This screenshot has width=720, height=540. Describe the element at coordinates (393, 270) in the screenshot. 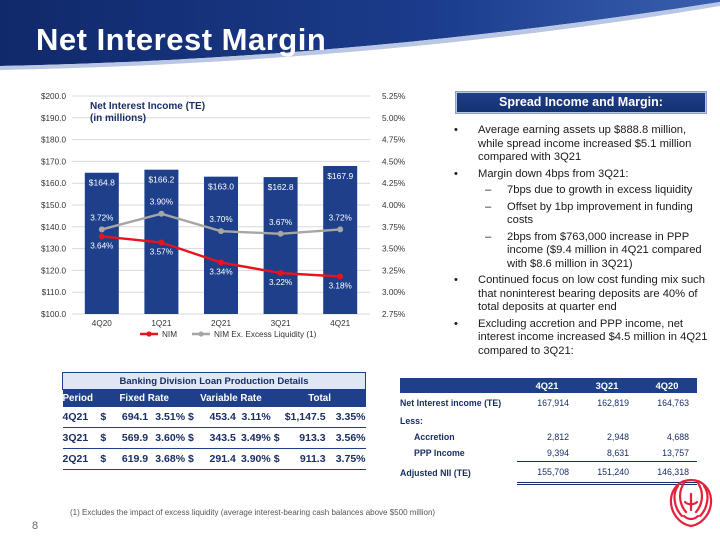

I see `y-tick-right: 3.25%` at that location.